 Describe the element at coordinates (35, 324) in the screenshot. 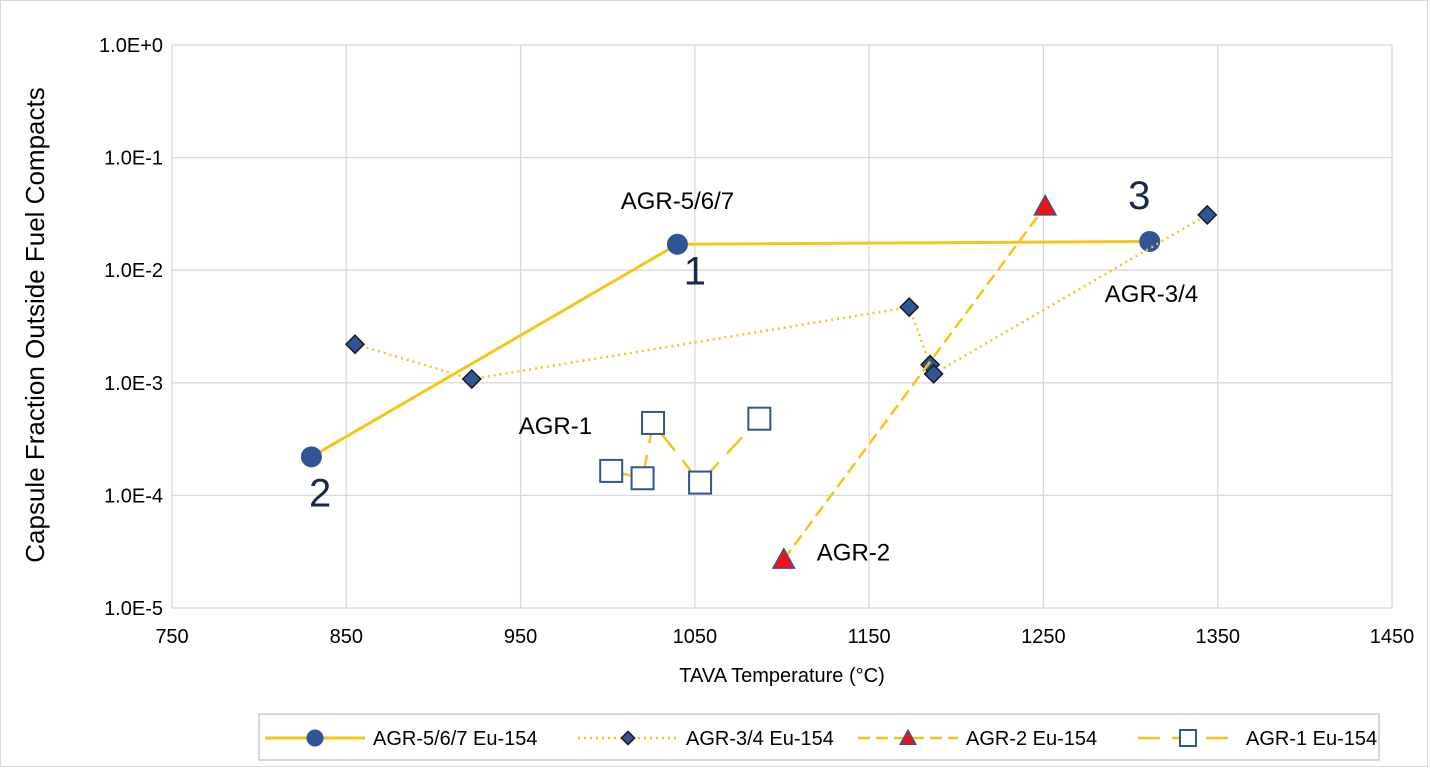

I see `y-axis-title: Capsule Fraction Outside Fuel Compacts` at that location.